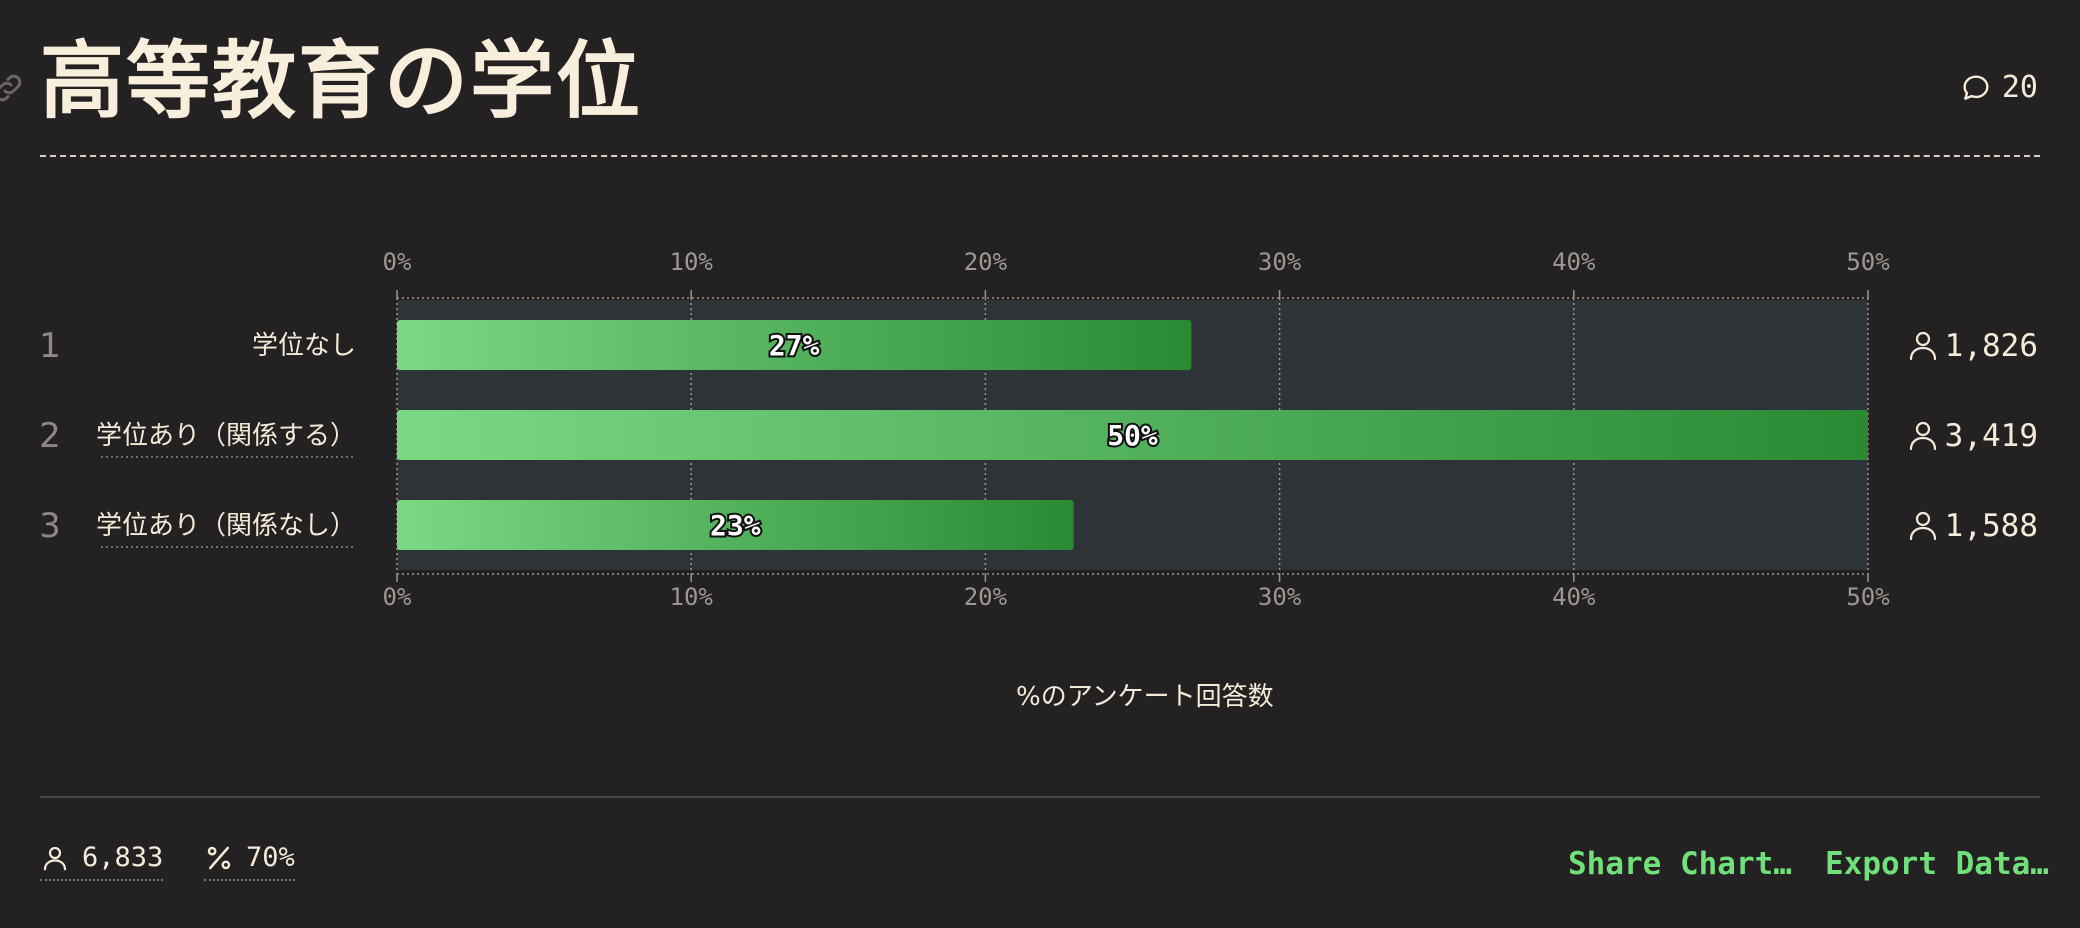 The height and width of the screenshot is (928, 2080). I want to click on x-tick-label-top: 20%, so click(986, 262).